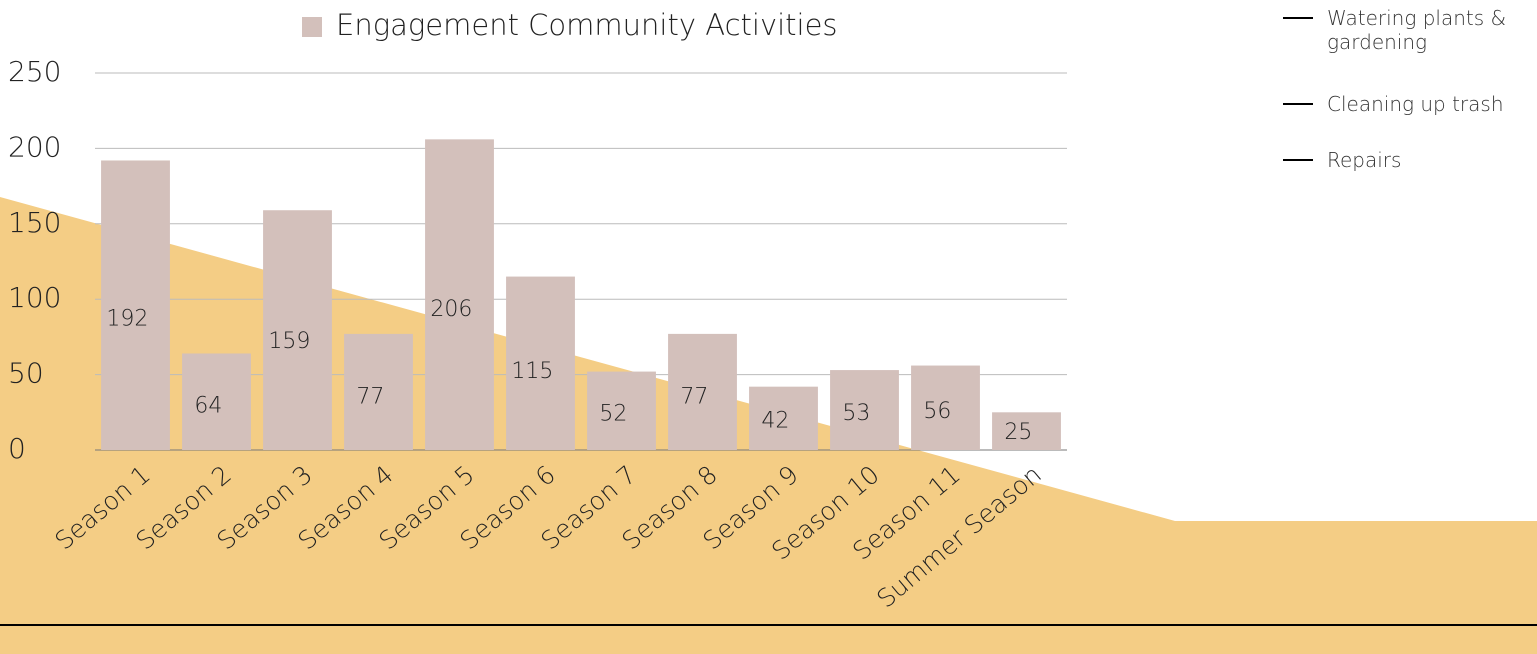 This screenshot has width=1537, height=654. What do you see at coordinates (17, 448) in the screenshot?
I see `y-tick-label: 0` at bounding box center [17, 448].